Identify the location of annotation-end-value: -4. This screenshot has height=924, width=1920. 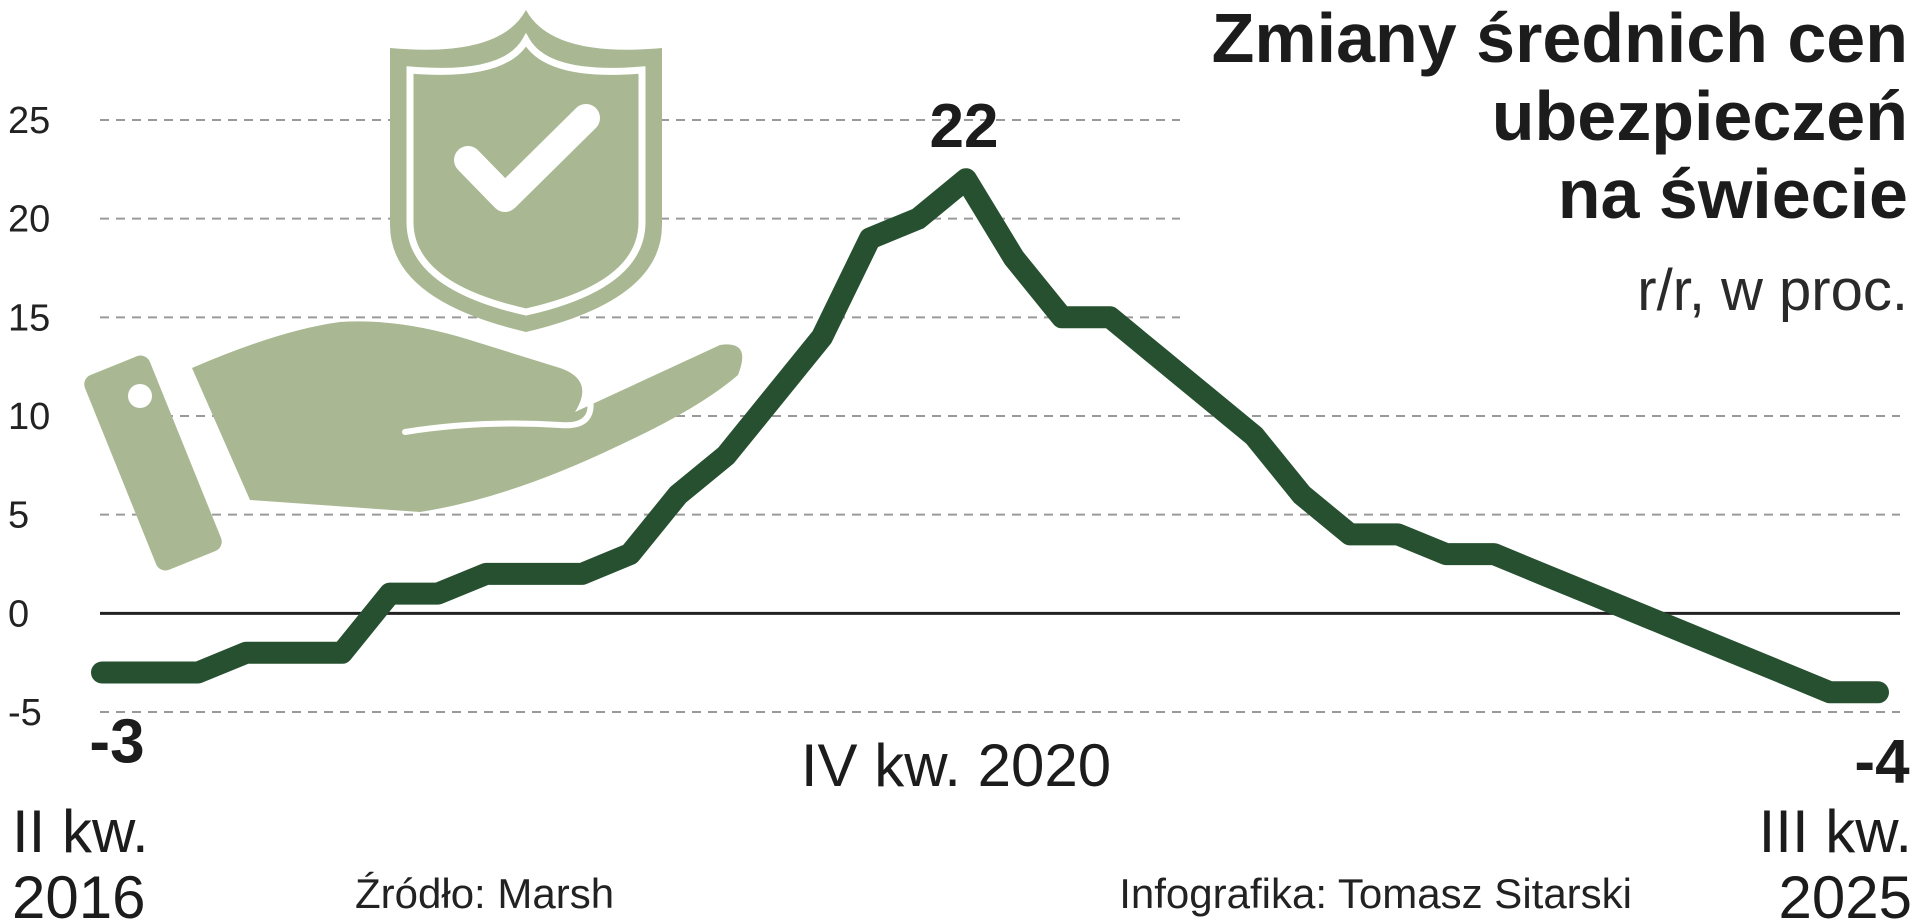
(1882, 761).